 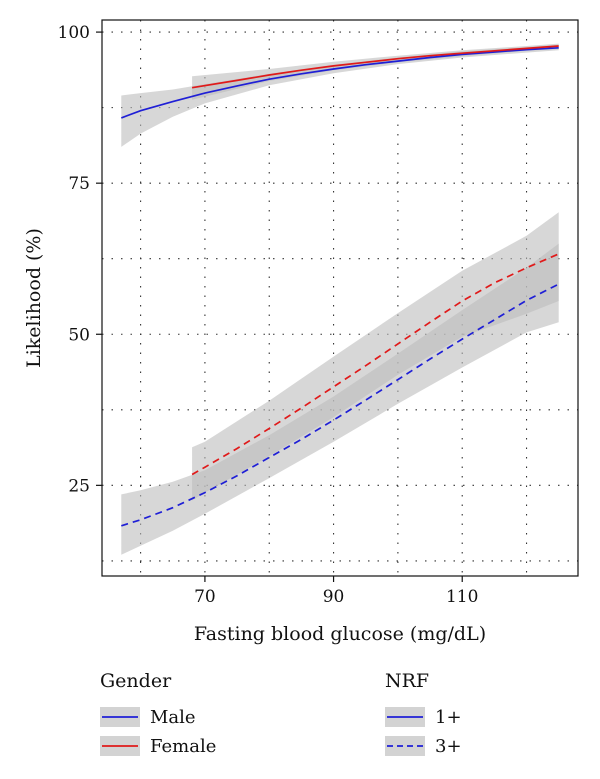 I want to click on y-tick-label-2: 75, so click(x=79, y=184).